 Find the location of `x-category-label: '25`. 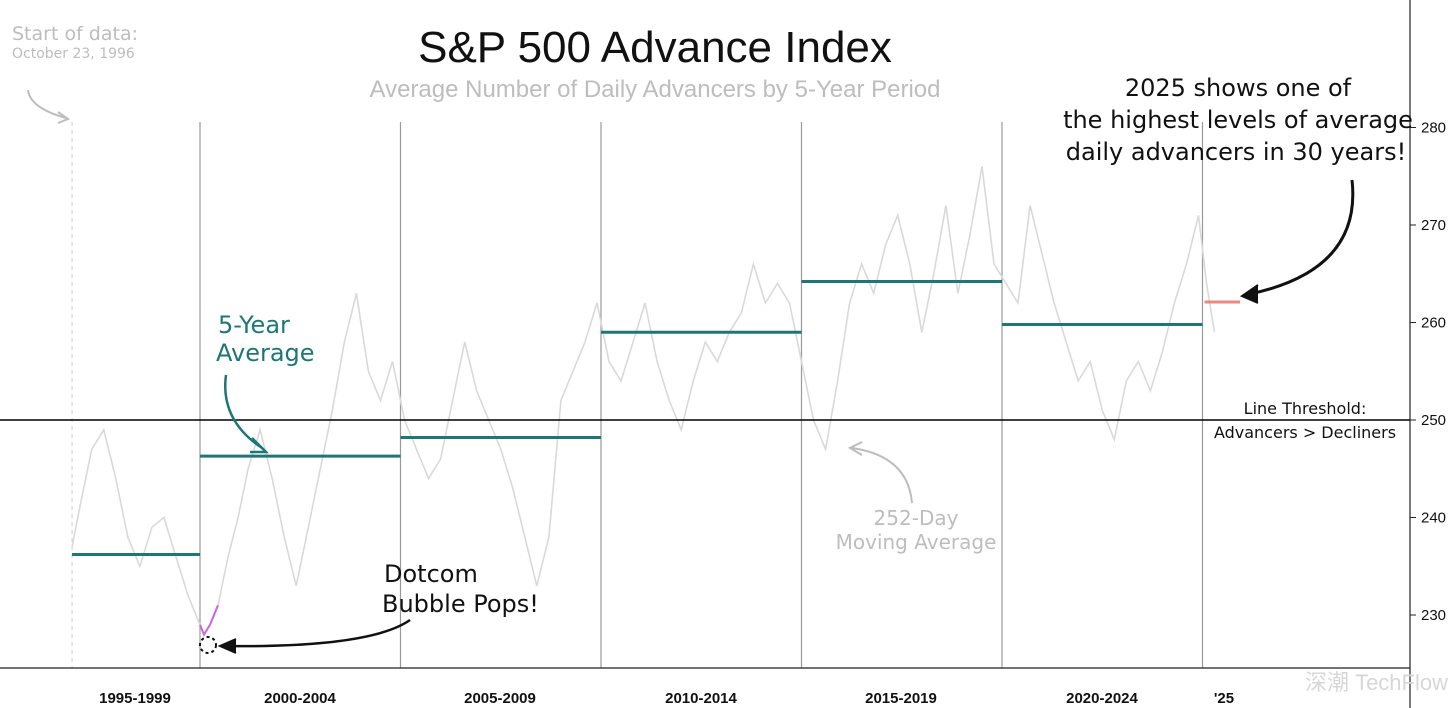

x-category-label: '25 is located at coordinates (1224, 698).